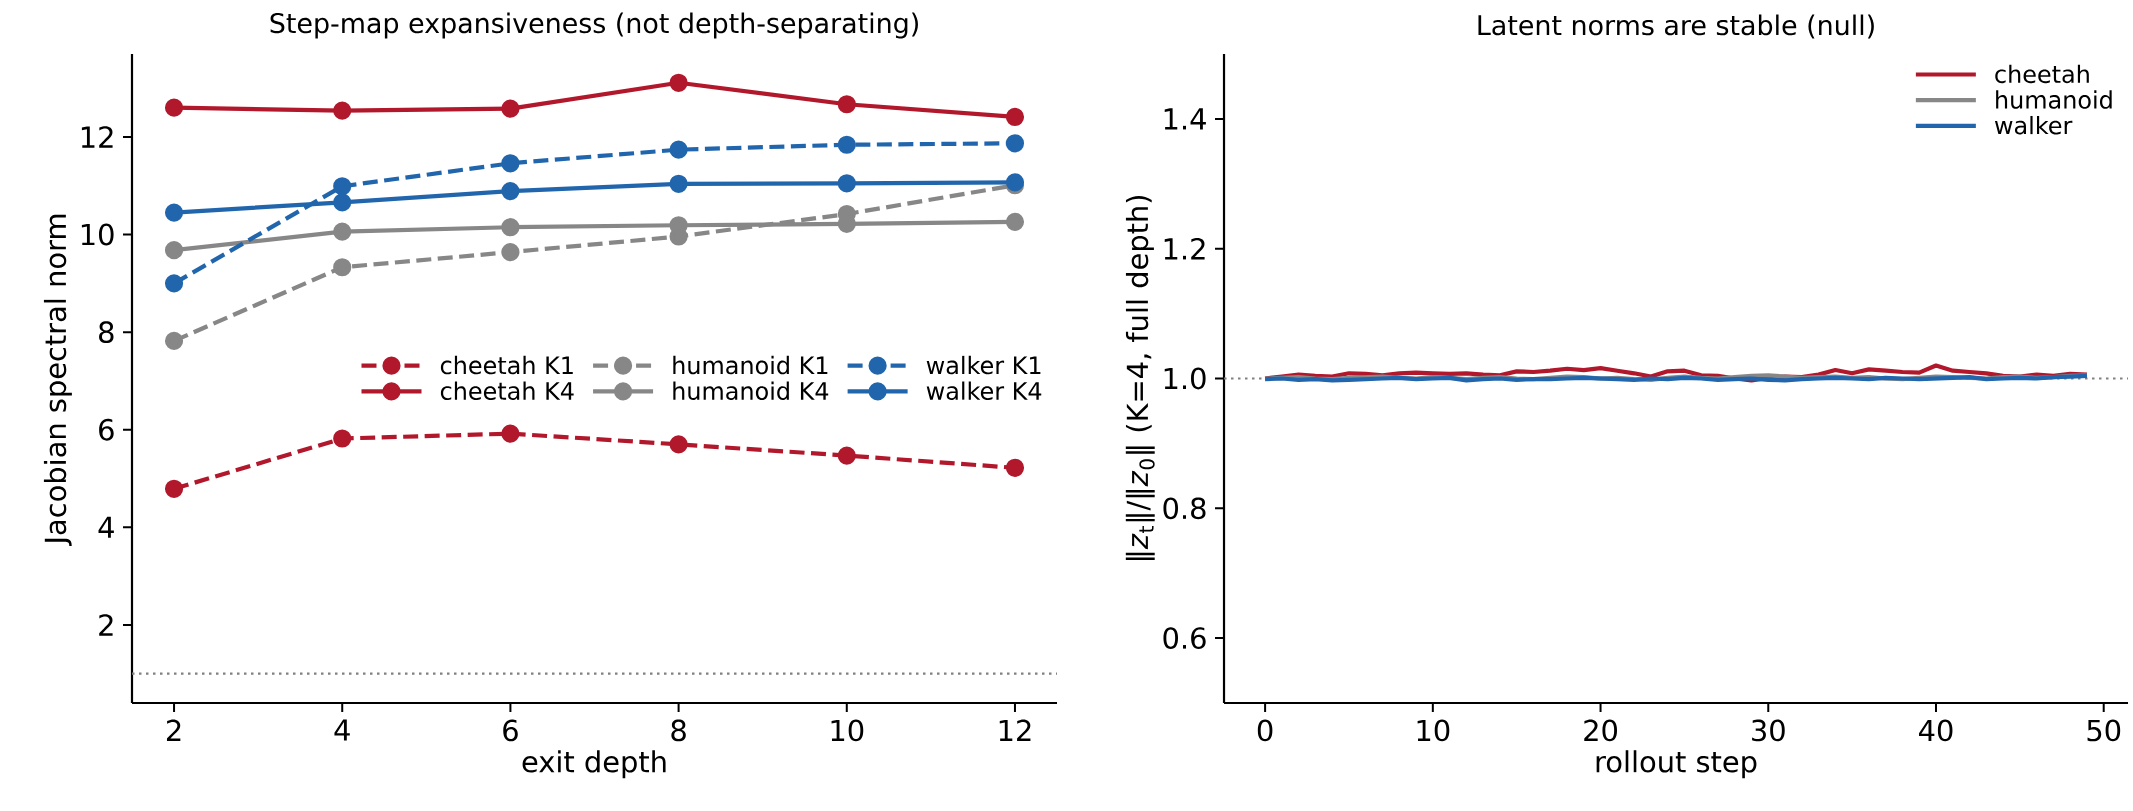  What do you see at coordinates (1265, 730) in the screenshot?
I see `x-tick-label: 0` at bounding box center [1265, 730].